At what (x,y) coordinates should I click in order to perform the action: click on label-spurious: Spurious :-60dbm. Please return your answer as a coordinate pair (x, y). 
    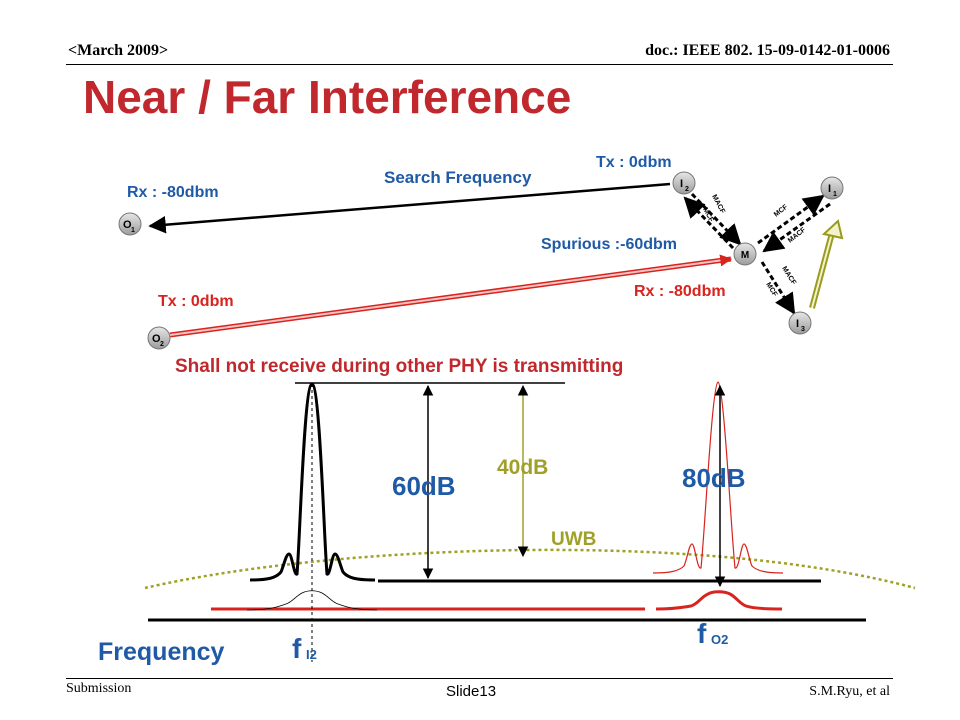
    Looking at the image, I should click on (609, 244).